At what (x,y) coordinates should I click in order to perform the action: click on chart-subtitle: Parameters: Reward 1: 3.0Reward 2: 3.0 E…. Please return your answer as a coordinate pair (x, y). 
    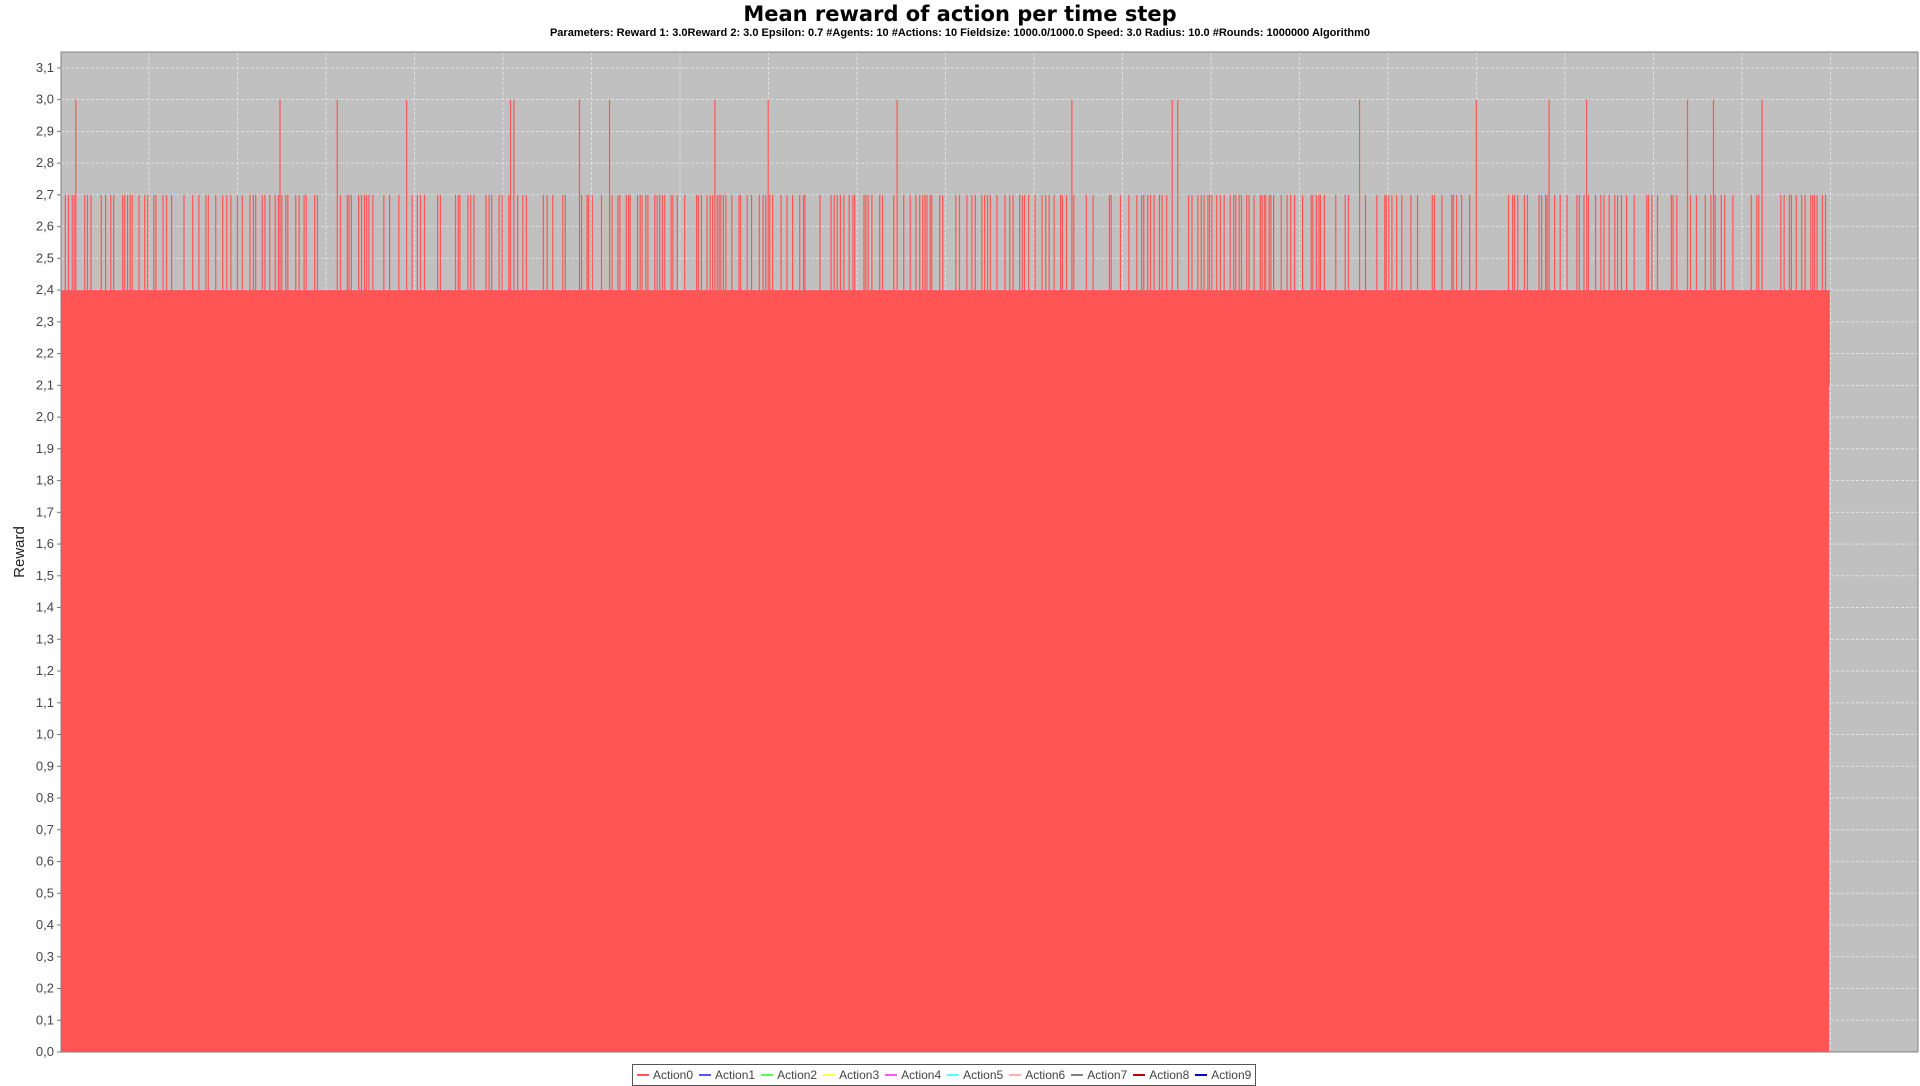
    Looking at the image, I should click on (960, 33).